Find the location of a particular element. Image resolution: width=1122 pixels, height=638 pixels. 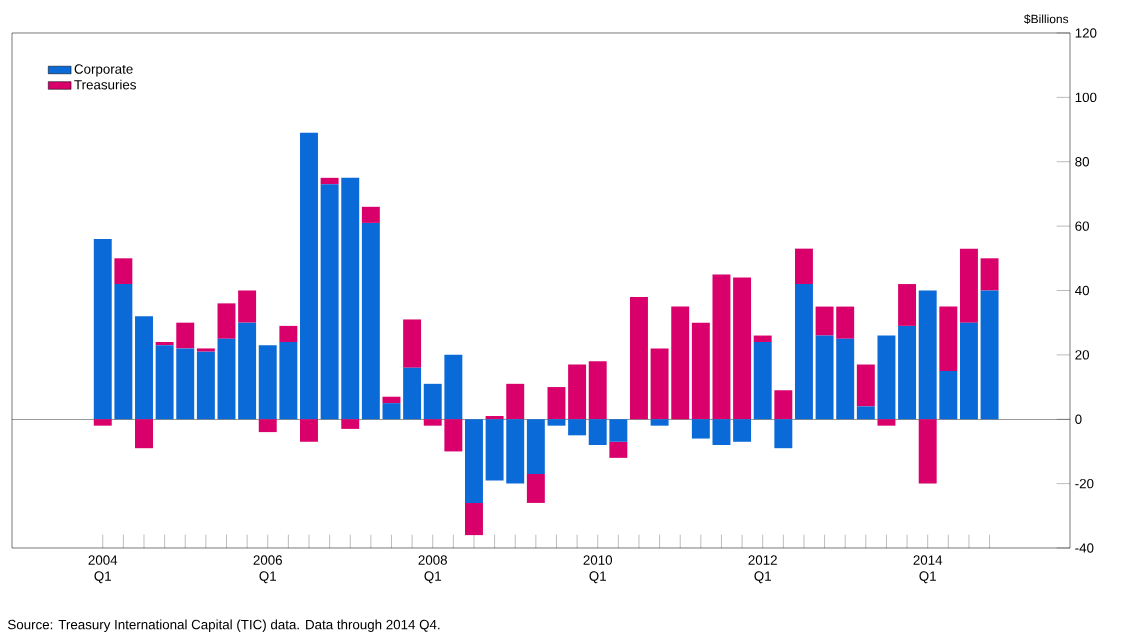

y-tick-label: 0 is located at coordinates (1078, 419).